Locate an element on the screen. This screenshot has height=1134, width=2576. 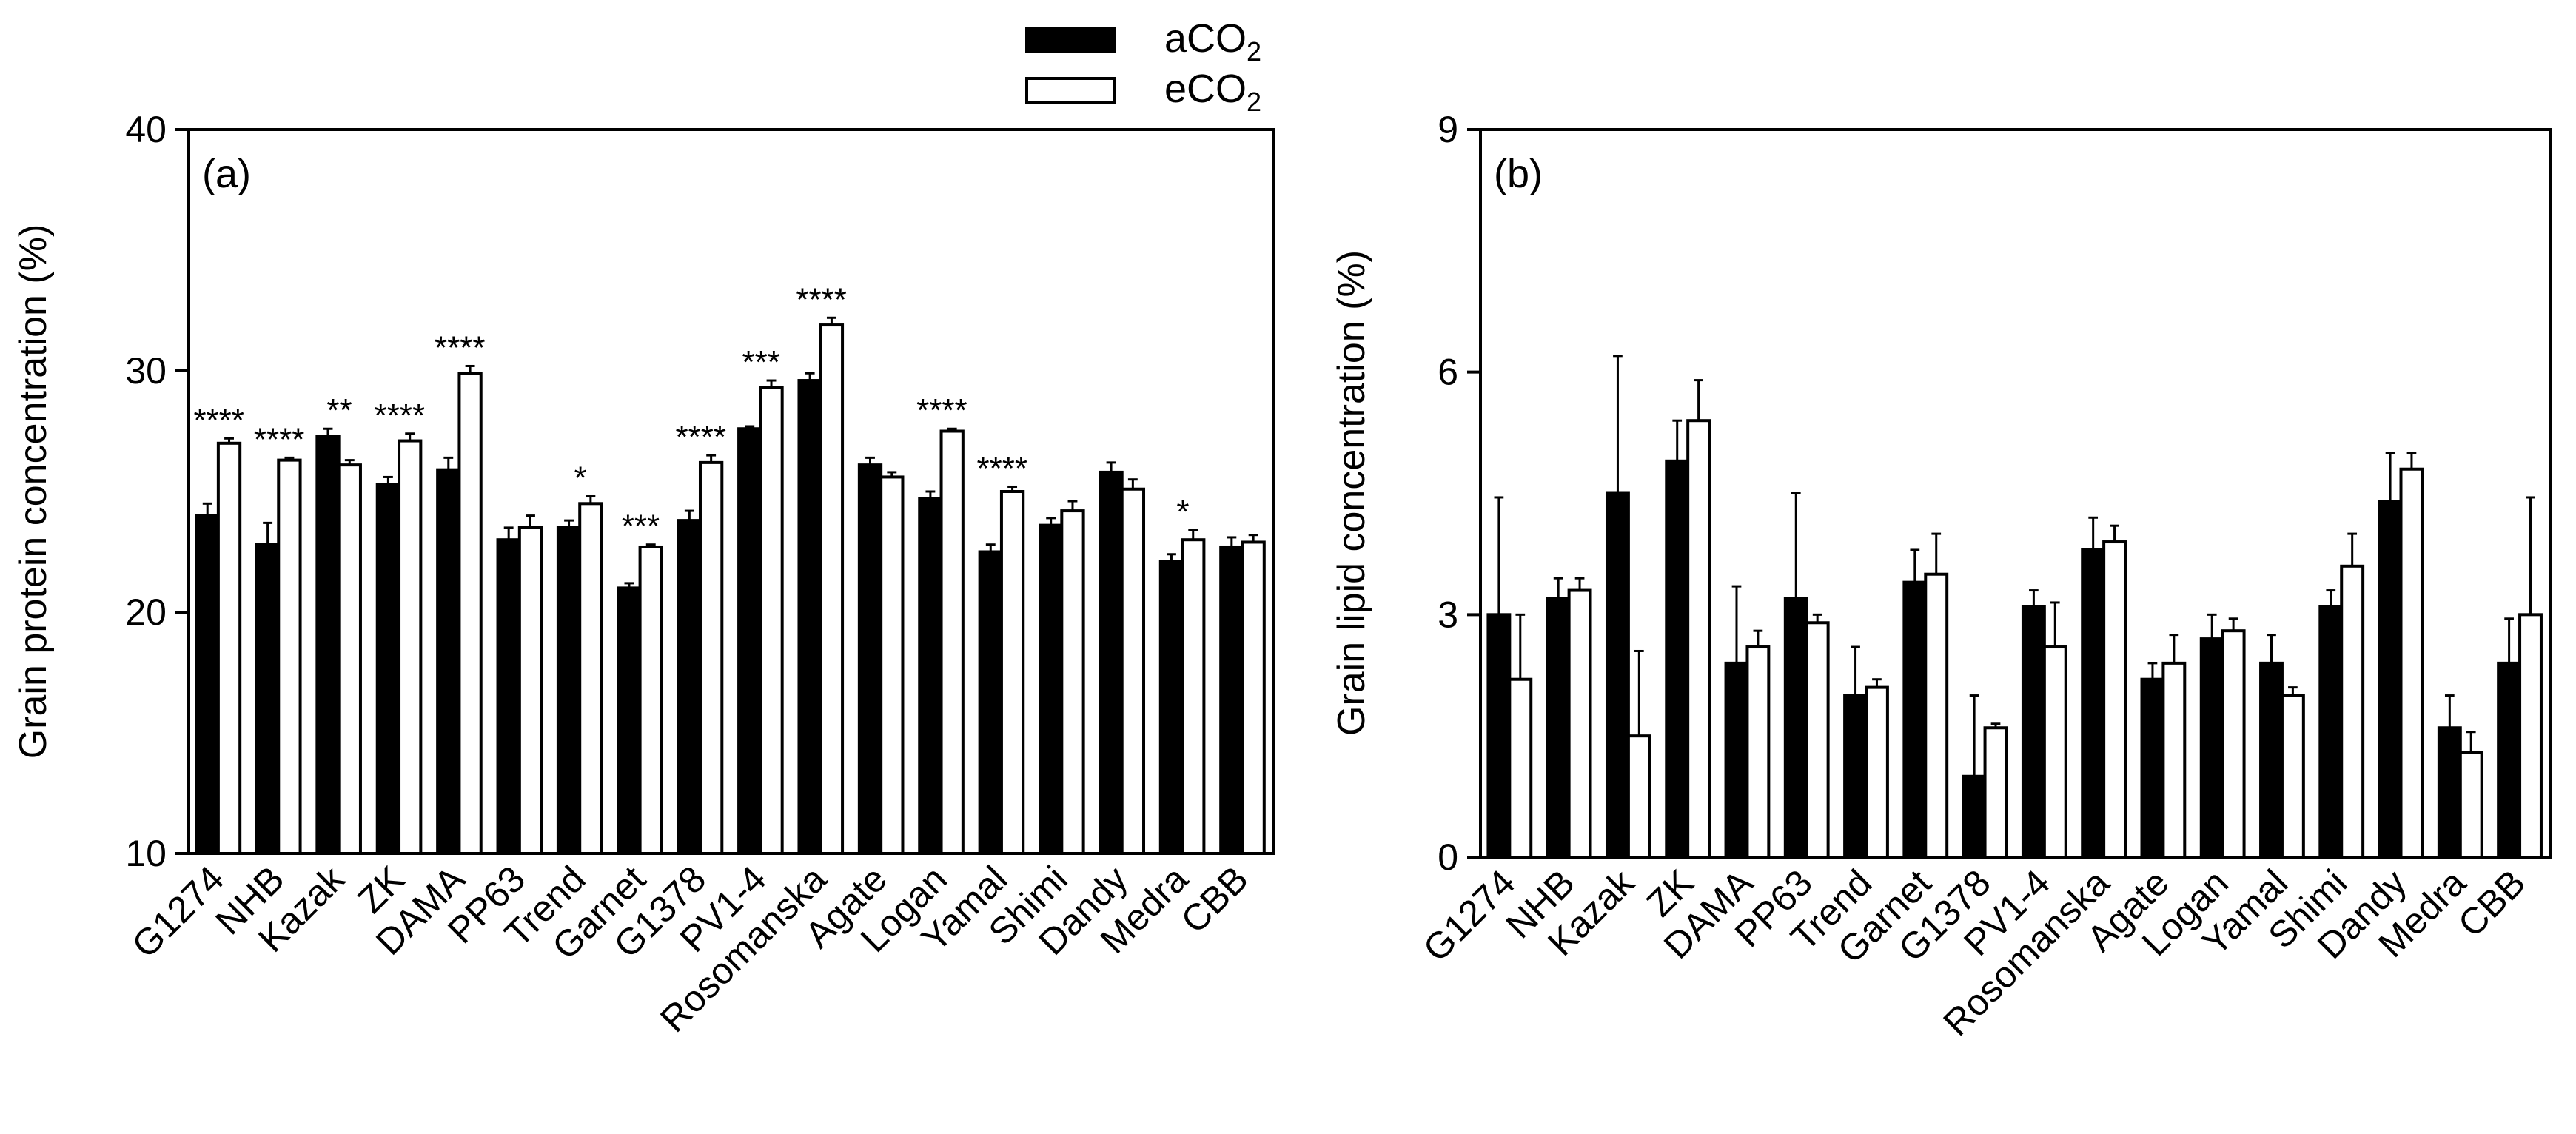
y-tick-label: 3 is located at coordinates (1448, 614).